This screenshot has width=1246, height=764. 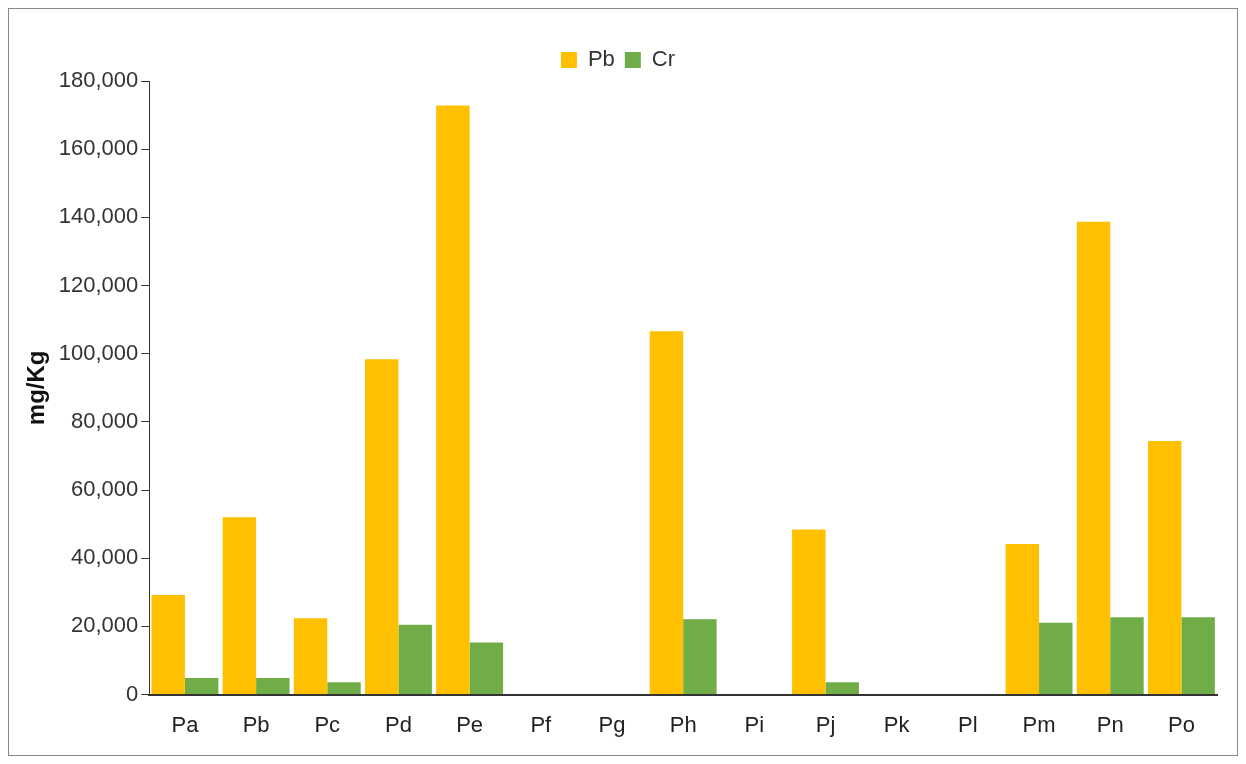 What do you see at coordinates (612, 724) in the screenshot?
I see `x-tick-label: Pg` at bounding box center [612, 724].